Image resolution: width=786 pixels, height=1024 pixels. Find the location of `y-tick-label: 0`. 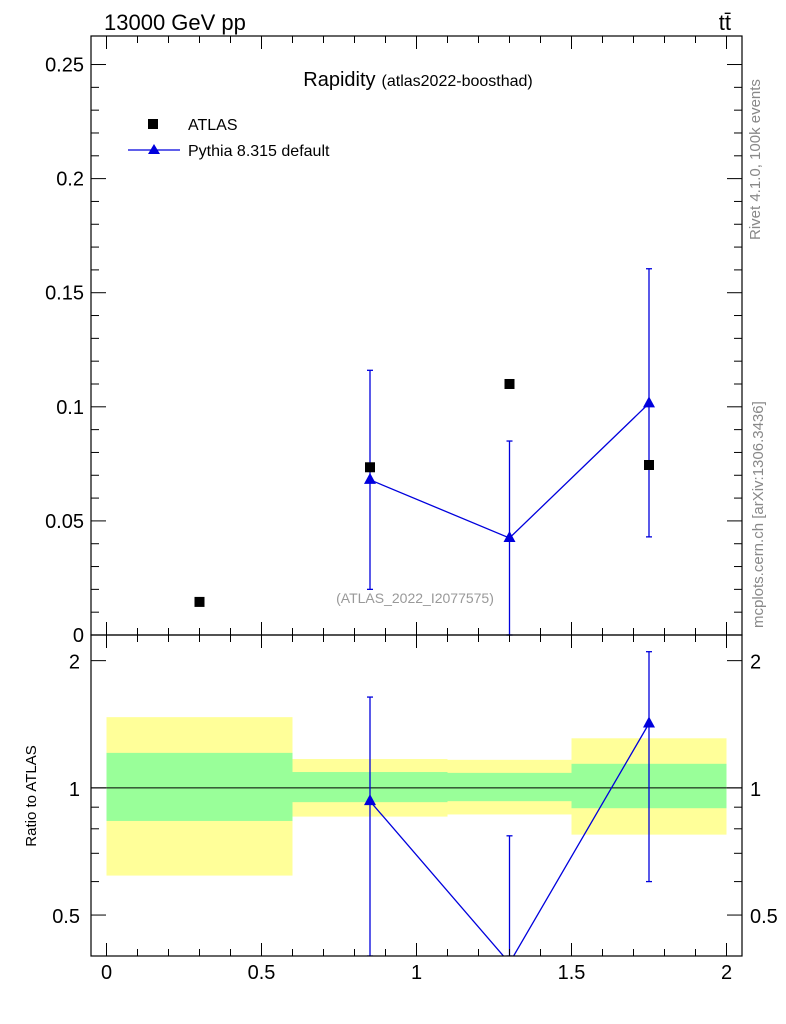

y-tick-label: 0 is located at coordinates (78, 636).